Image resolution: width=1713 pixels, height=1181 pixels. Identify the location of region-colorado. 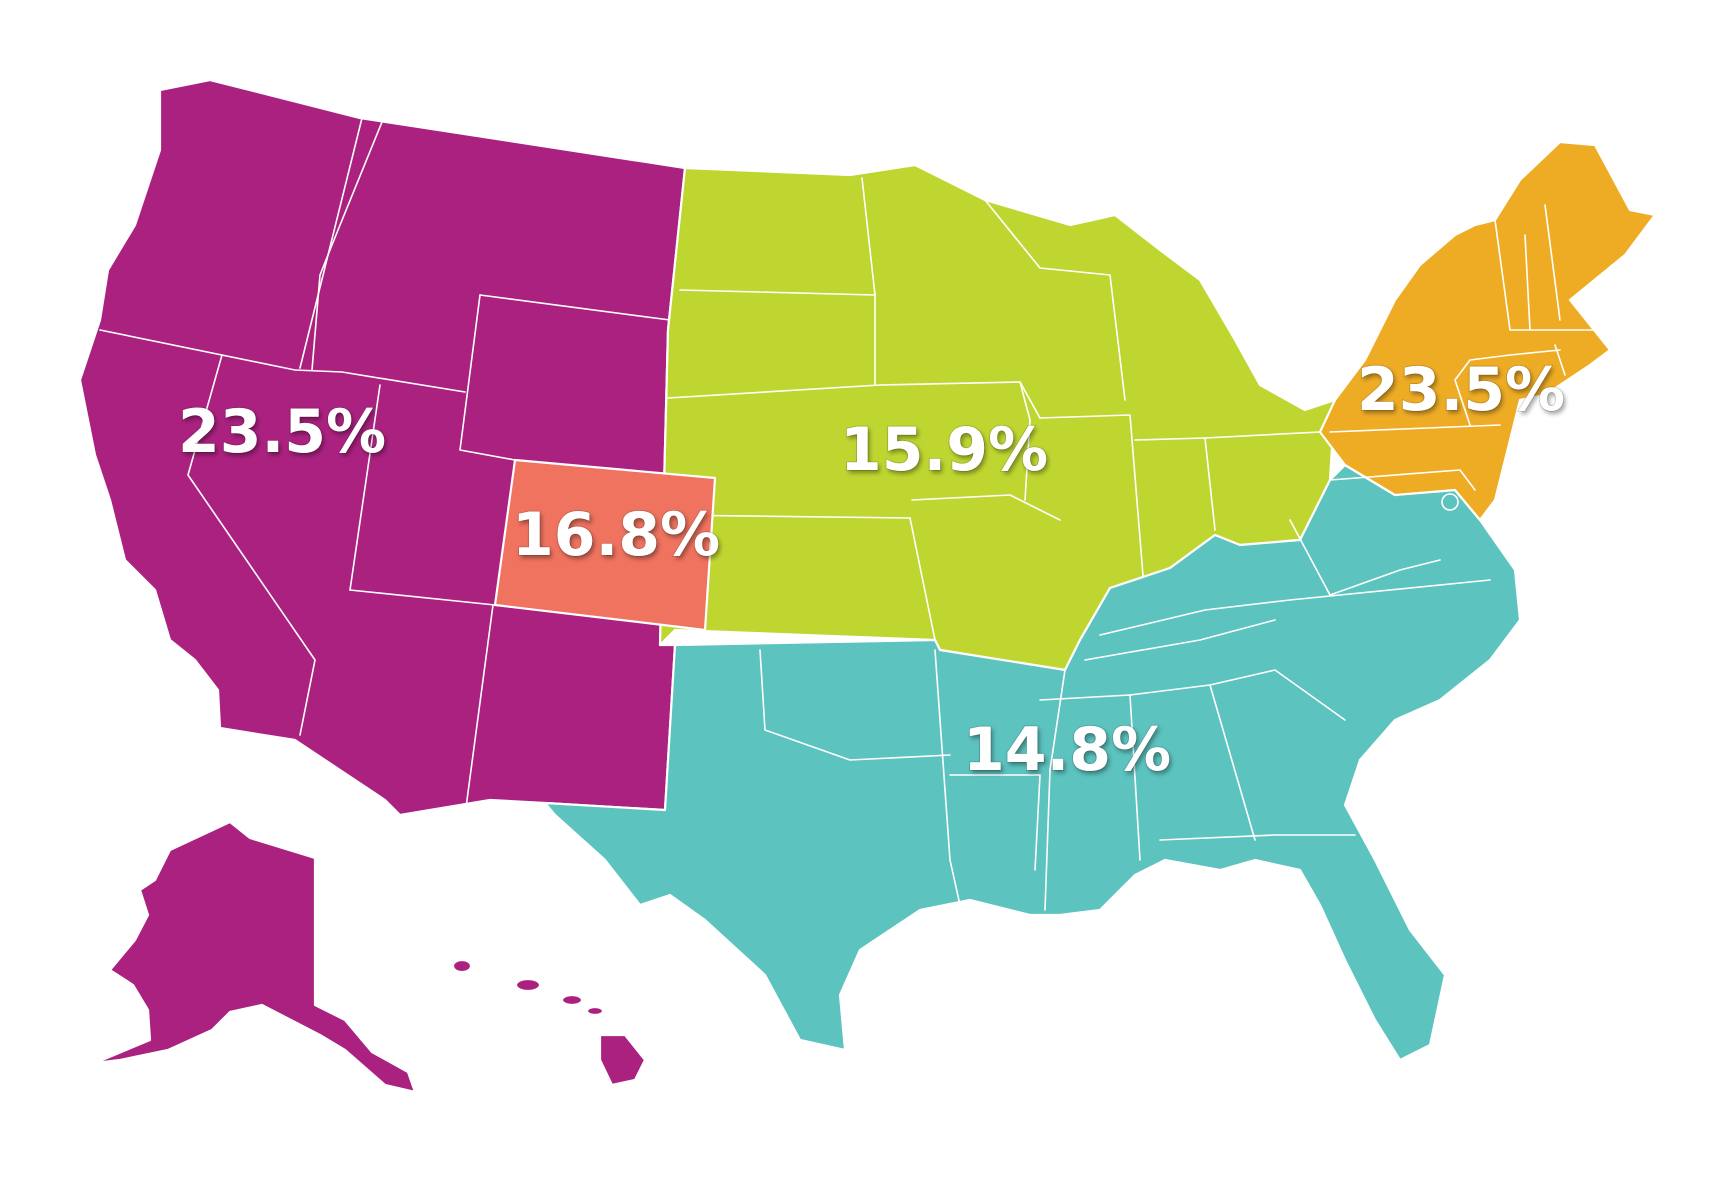
(605, 545).